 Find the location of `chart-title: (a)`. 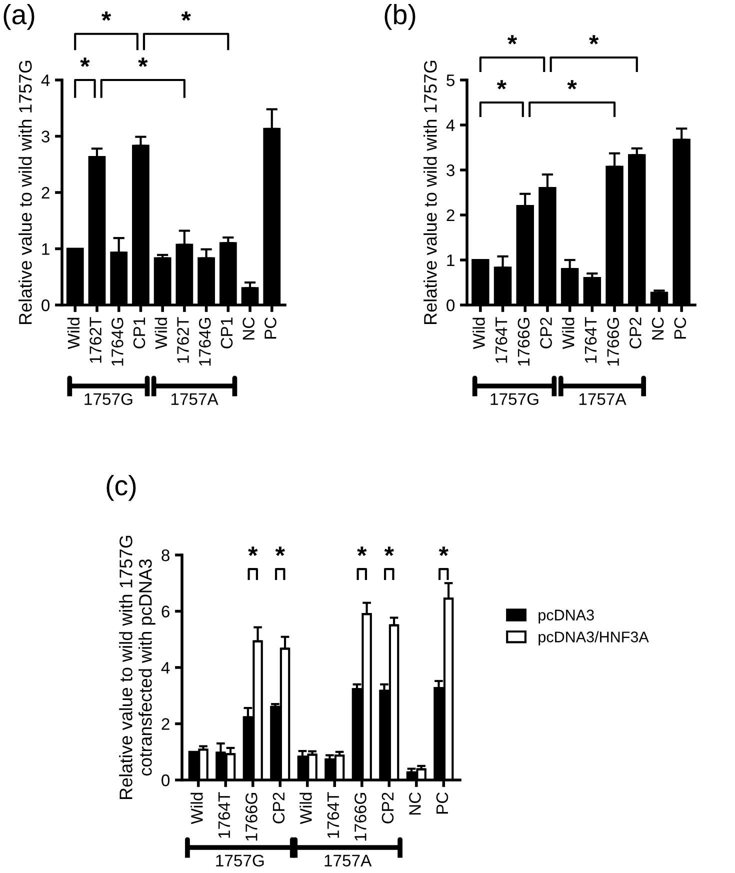

chart-title: (a) is located at coordinates (19, 17).